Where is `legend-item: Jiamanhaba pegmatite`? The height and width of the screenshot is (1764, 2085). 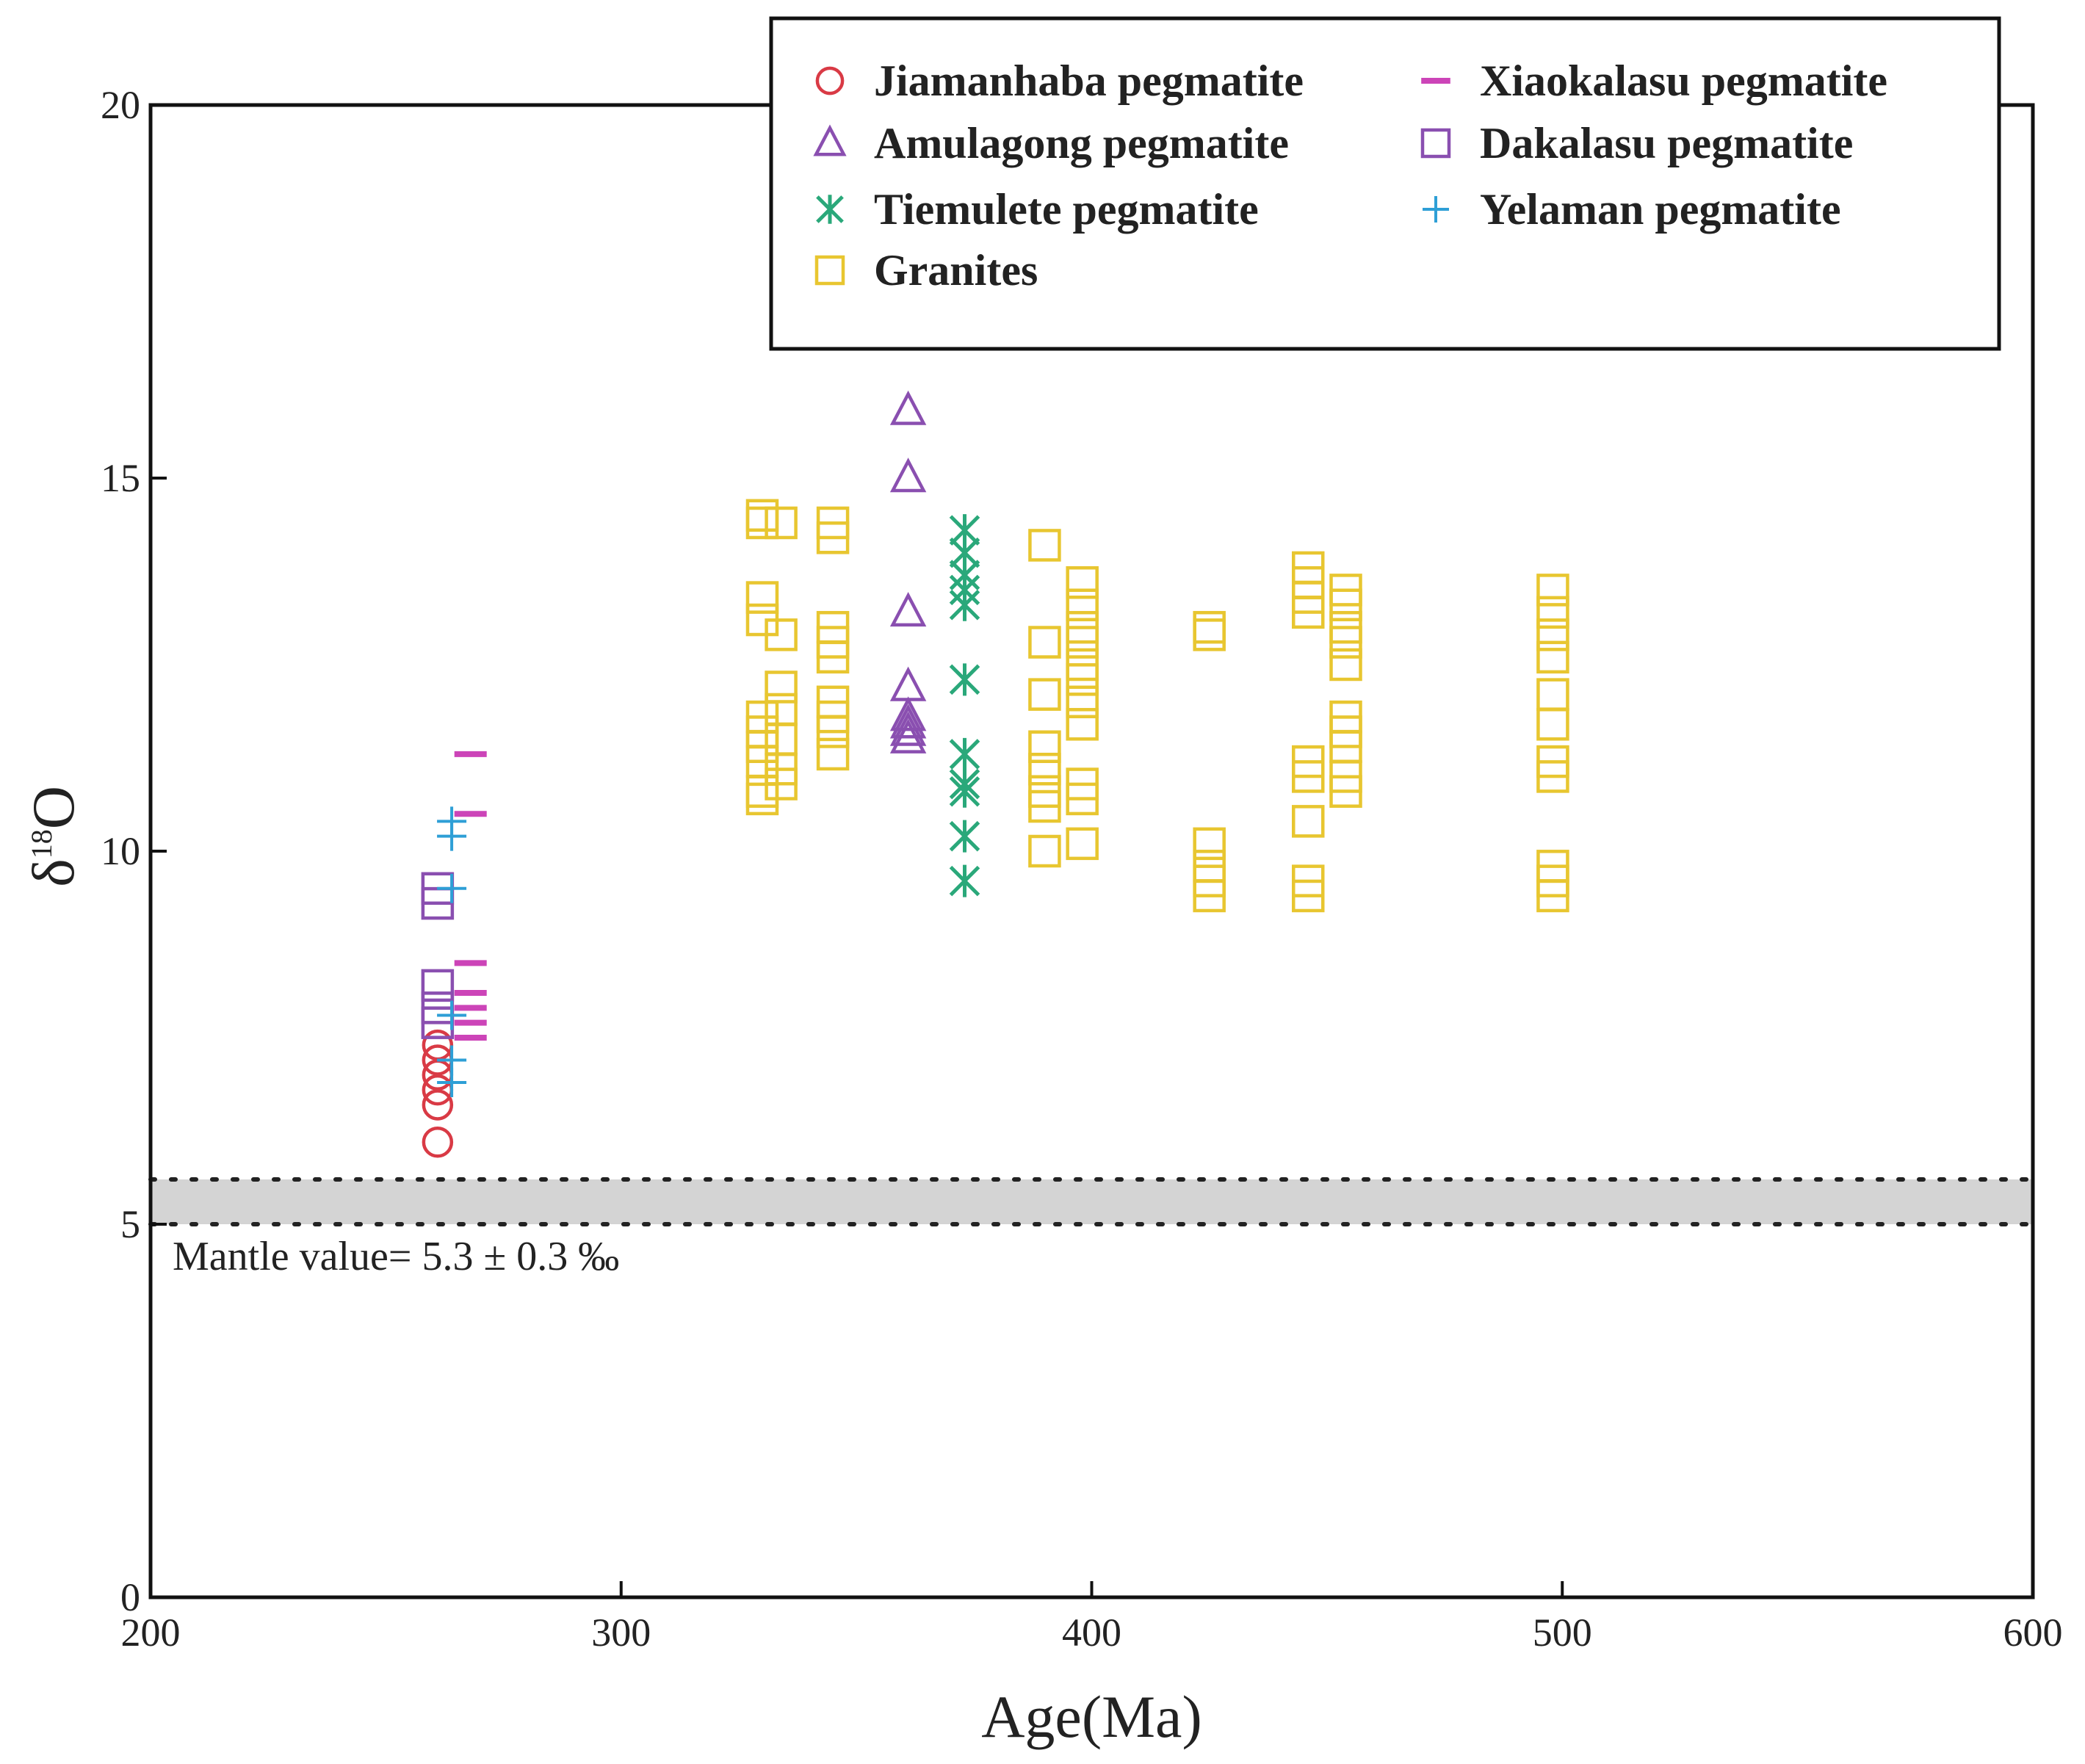
legend-item: Jiamanhaba pegmatite is located at coordinates (1059, 81).